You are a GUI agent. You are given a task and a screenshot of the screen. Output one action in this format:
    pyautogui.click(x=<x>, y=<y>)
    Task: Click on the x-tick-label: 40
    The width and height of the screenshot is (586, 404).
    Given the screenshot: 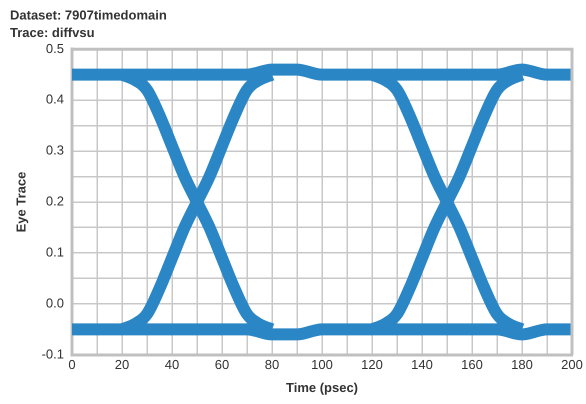 What is the action you would take?
    pyautogui.click(x=172, y=364)
    